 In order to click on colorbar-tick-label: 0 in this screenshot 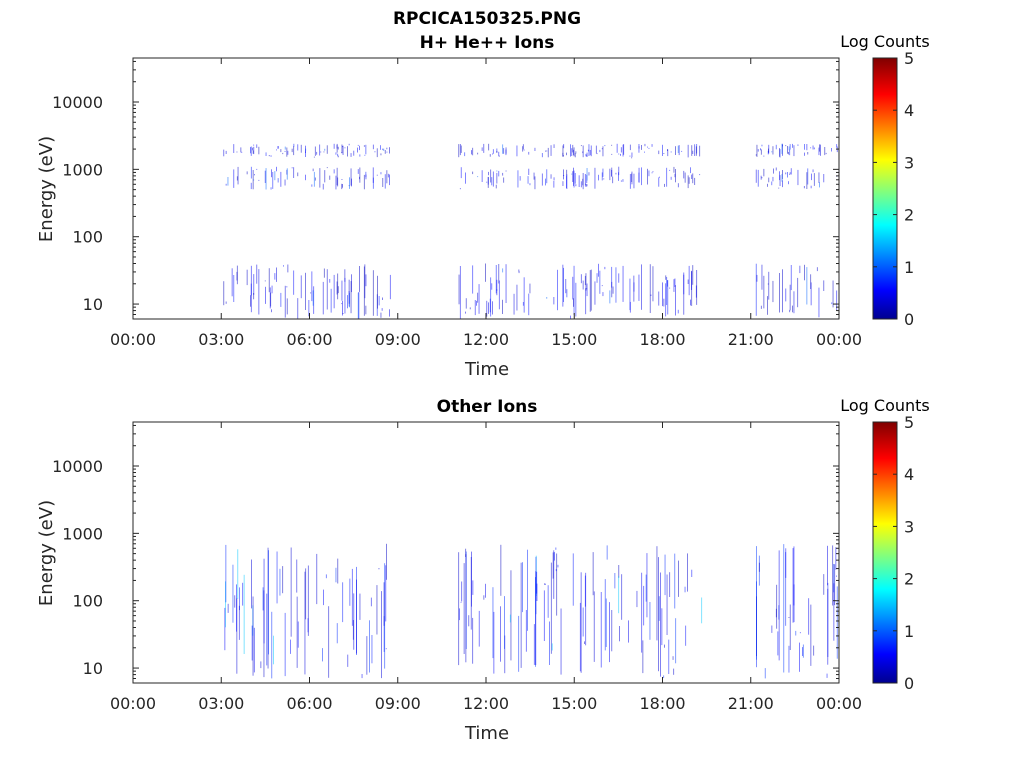, I will do `click(909, 683)`.